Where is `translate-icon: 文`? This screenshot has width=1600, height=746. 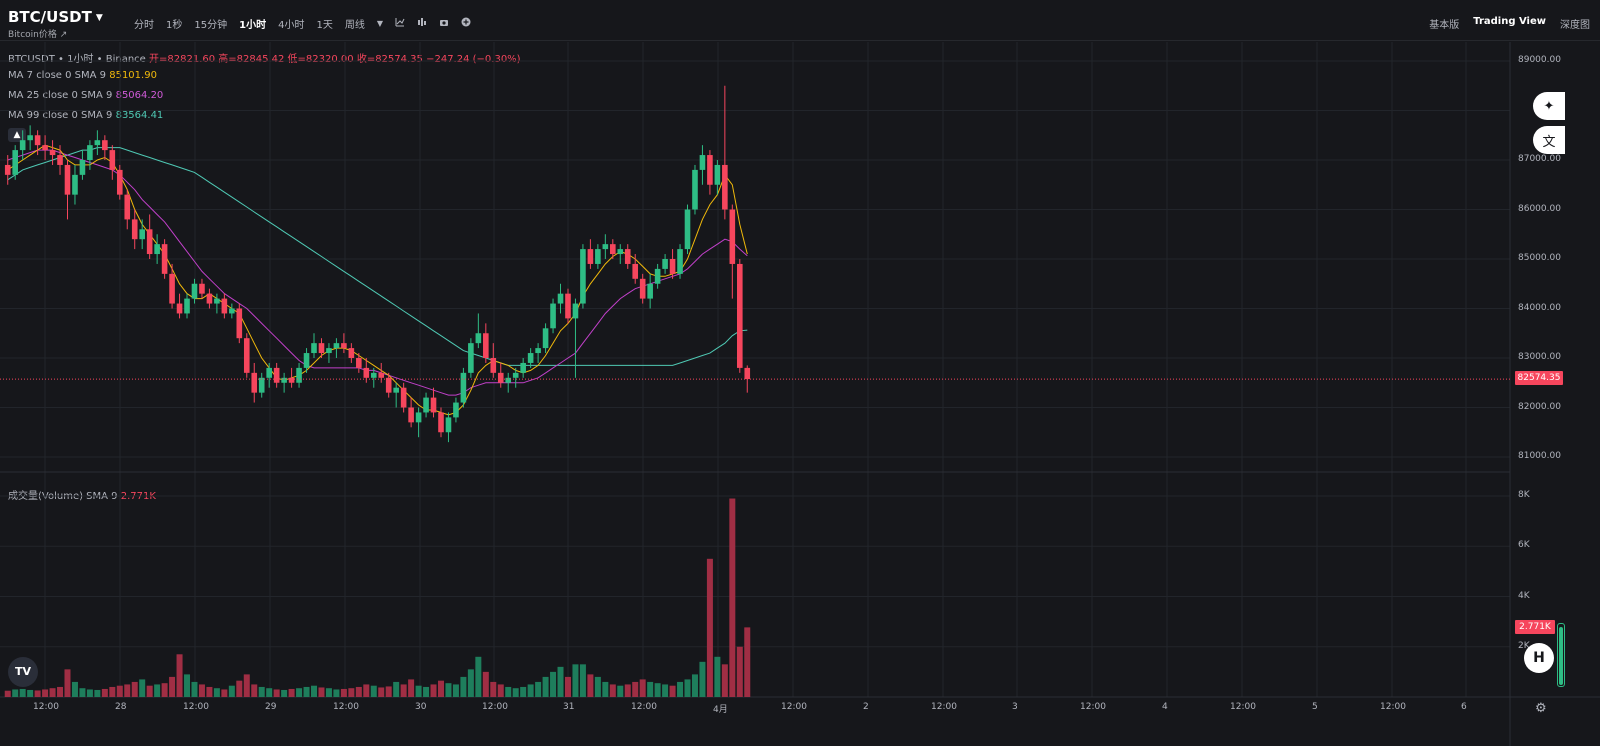 translate-icon: 文 is located at coordinates (1549, 140).